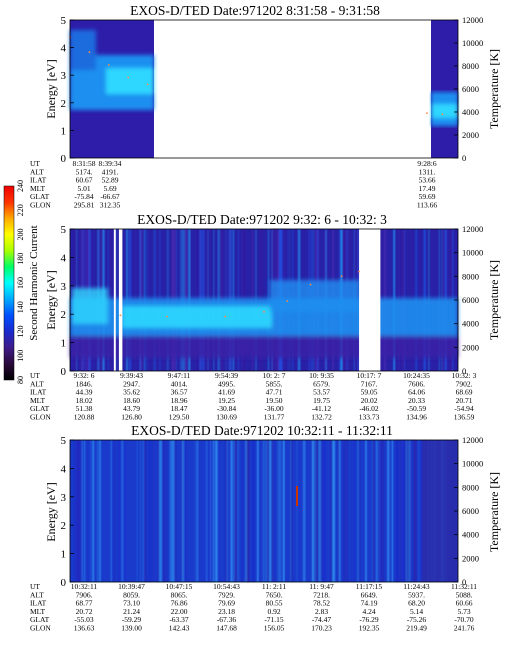 The width and height of the screenshot is (505, 654). I want to click on table-cell: 2947., so click(131, 383).